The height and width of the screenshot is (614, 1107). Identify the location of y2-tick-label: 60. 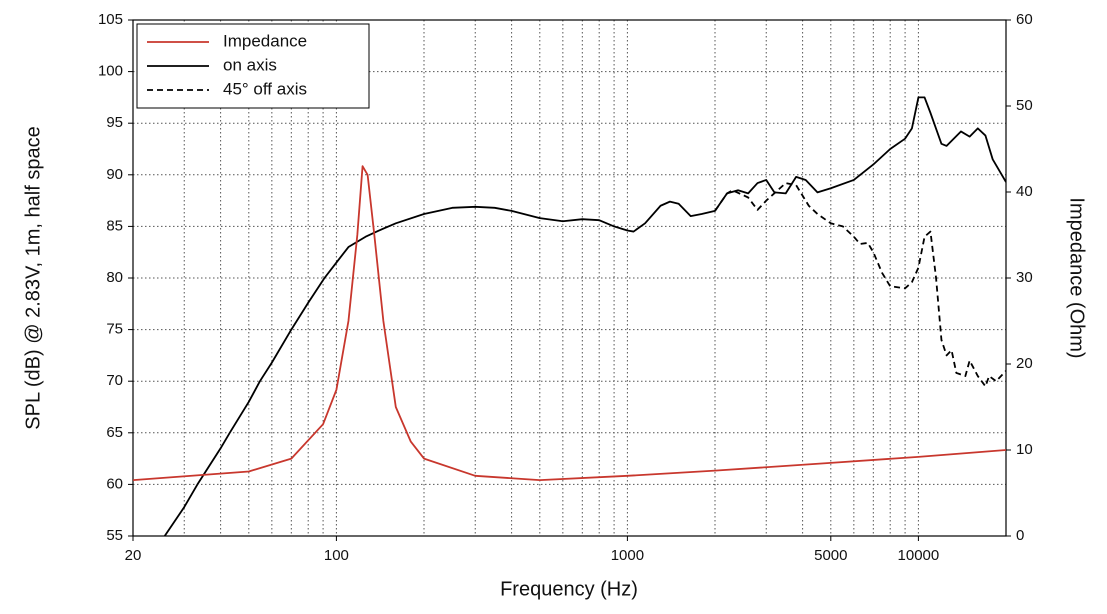
(1024, 19).